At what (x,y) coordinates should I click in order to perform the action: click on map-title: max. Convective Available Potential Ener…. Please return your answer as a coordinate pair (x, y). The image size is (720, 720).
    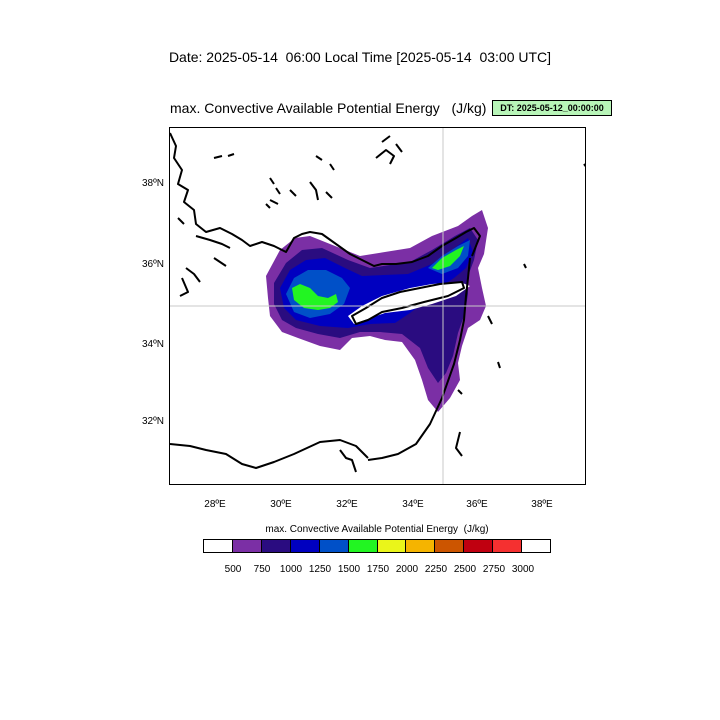
    Looking at the image, I should click on (328, 108).